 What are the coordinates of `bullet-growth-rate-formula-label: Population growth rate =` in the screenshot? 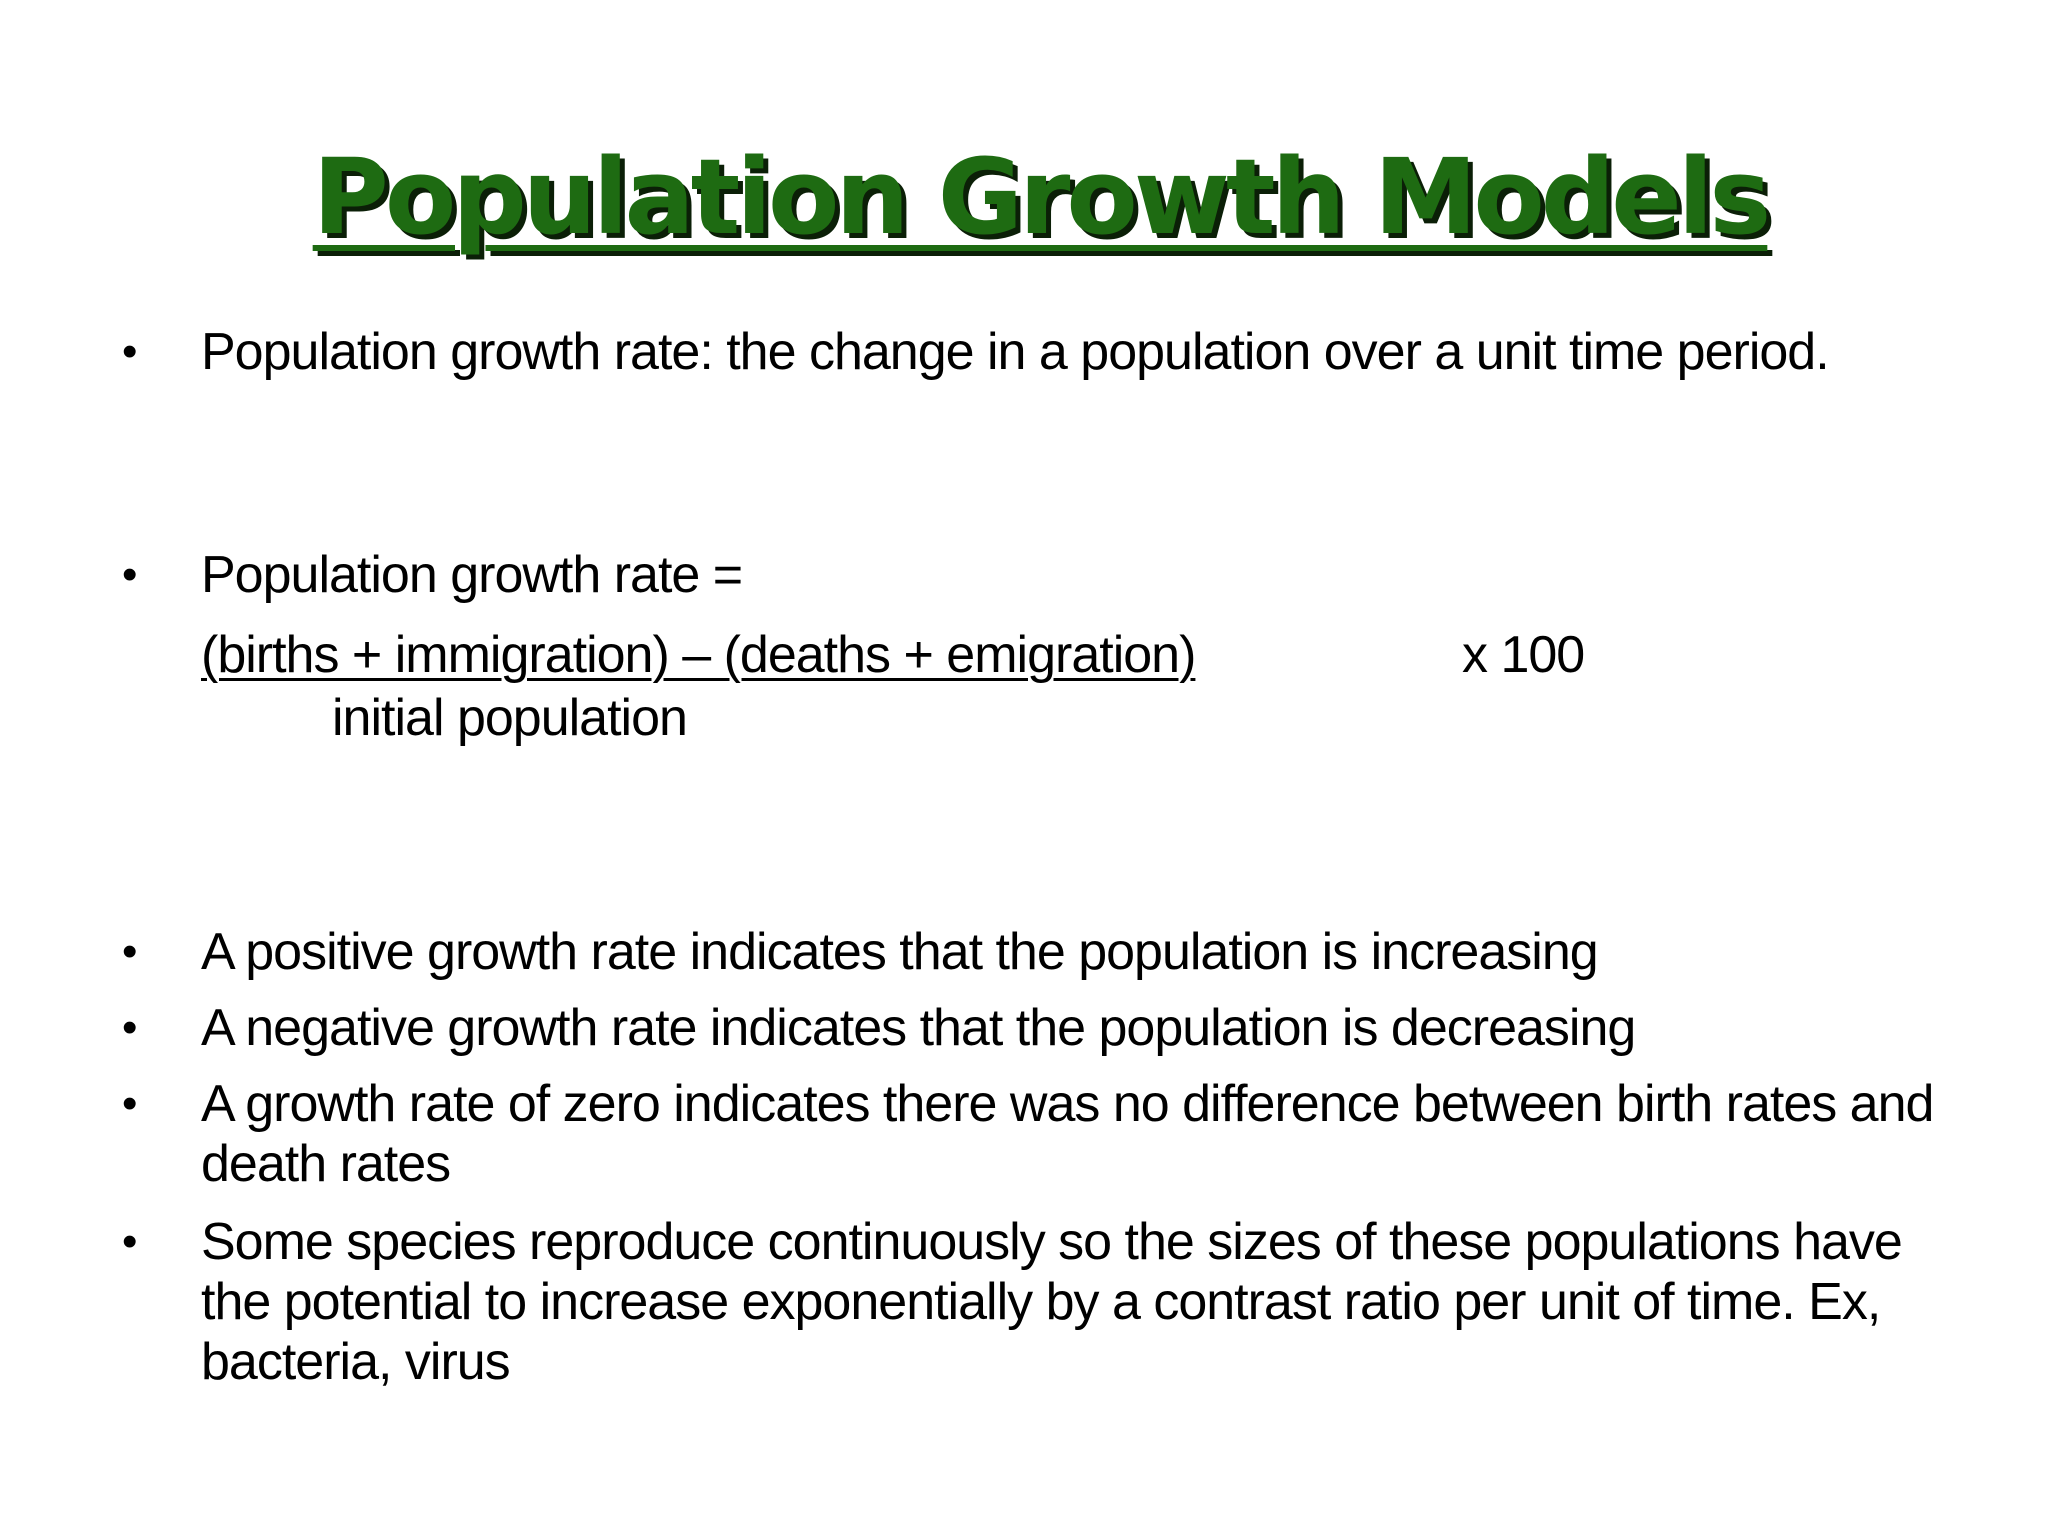 It's located at (472, 575).